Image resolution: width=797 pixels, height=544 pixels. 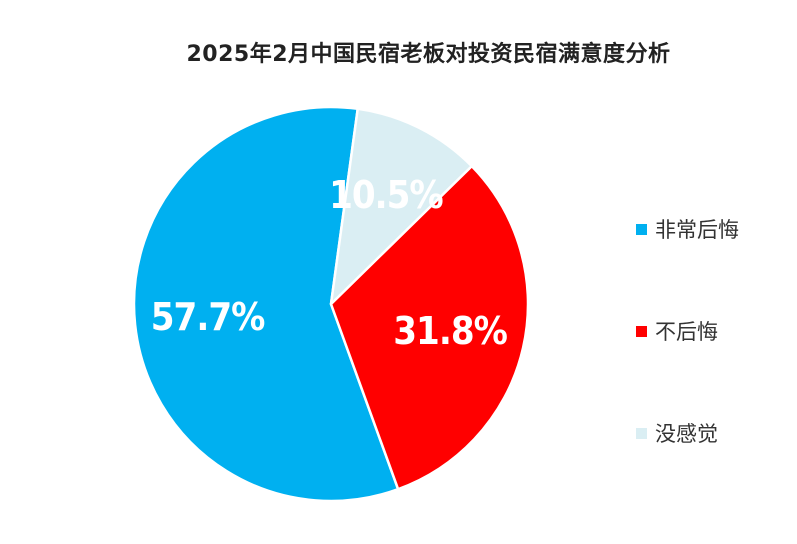 I want to click on chart-title: 2025年2月中国民宿老板对投资民宿满意度分析, so click(x=428, y=54).